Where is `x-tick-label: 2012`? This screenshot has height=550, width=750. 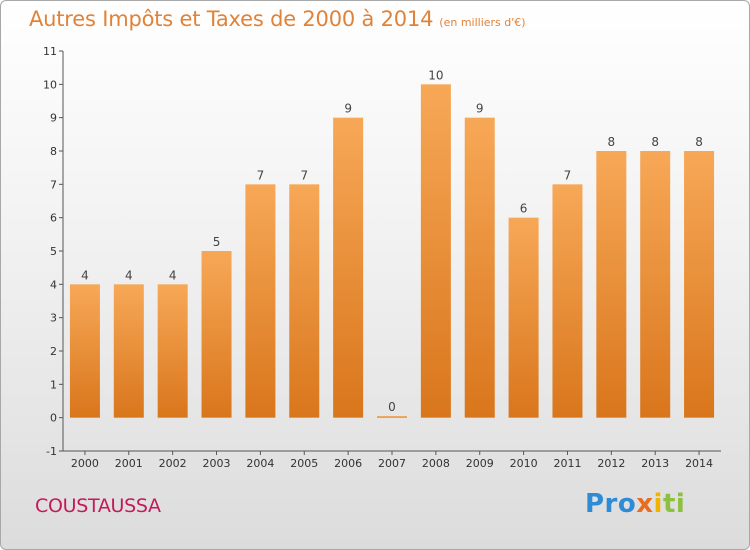
x-tick-label: 2012 is located at coordinates (611, 463).